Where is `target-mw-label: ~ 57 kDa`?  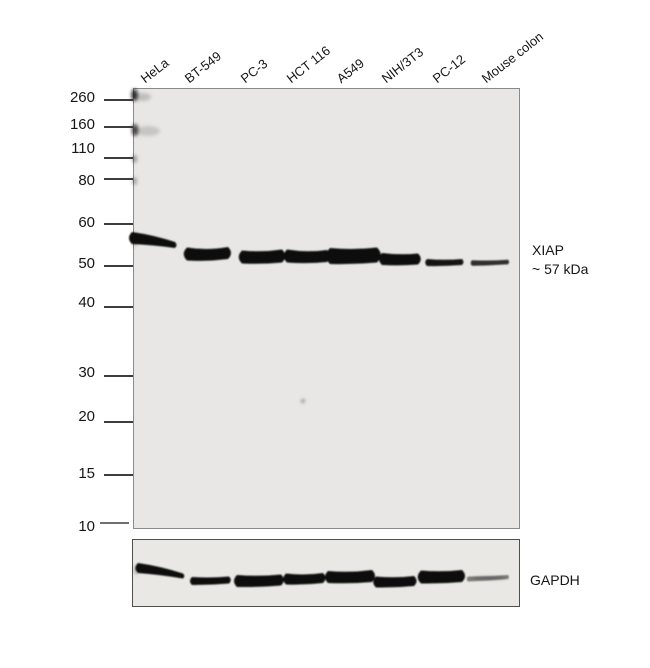
target-mw-label: ~ 57 kDa is located at coordinates (560, 269).